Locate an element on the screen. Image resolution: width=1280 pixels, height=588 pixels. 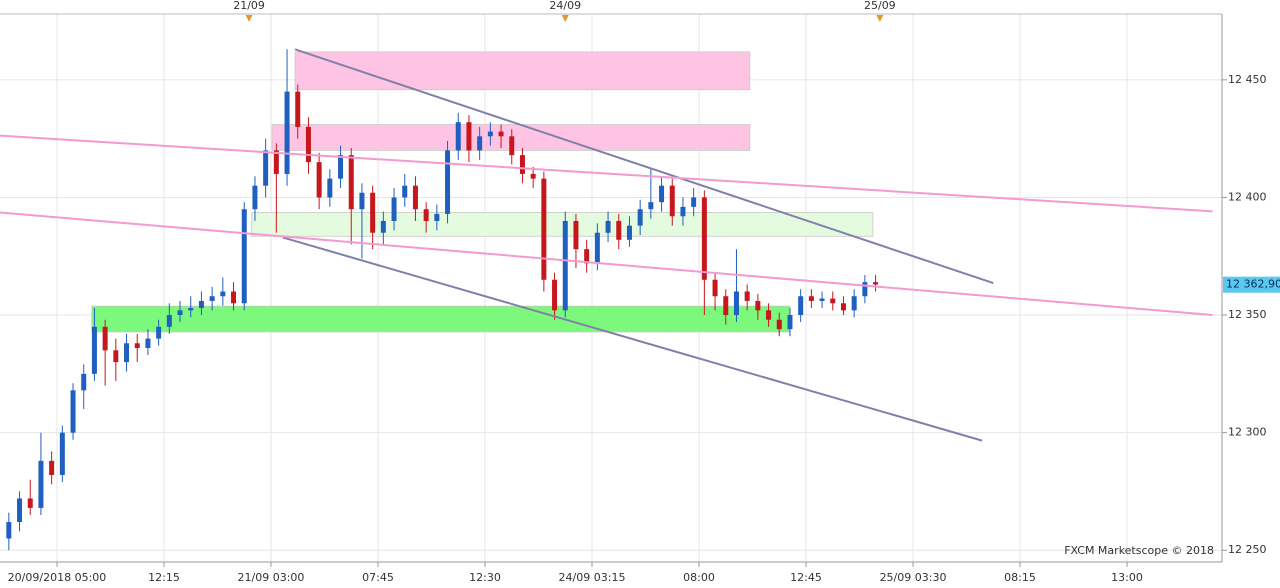
x-tick-label: 12:30 is located at coordinates (485, 577).